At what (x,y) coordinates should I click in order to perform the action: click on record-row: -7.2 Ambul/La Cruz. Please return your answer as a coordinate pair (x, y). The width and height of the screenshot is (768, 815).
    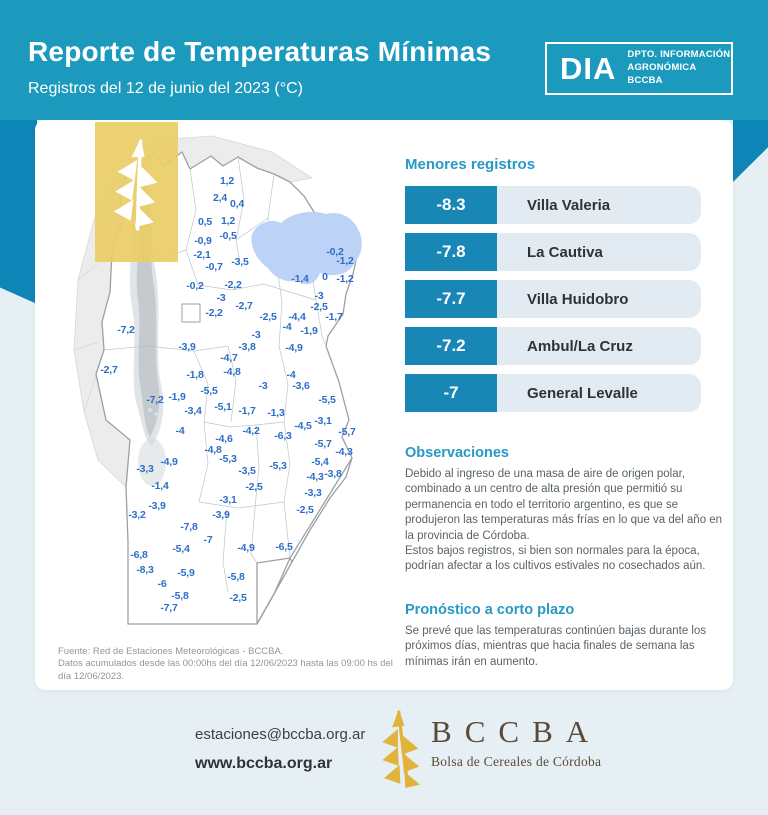
    Looking at the image, I should click on (553, 346).